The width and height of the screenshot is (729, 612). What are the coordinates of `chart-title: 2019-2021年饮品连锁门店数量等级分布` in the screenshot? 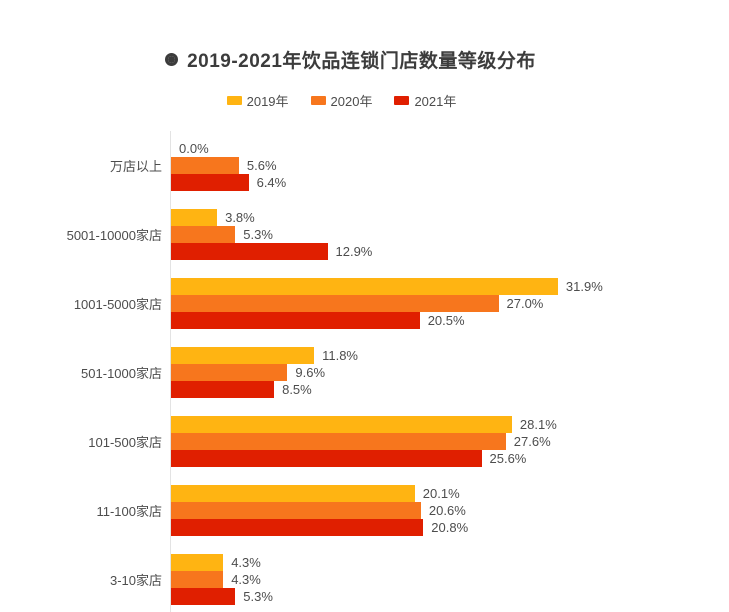 It's located at (361, 61).